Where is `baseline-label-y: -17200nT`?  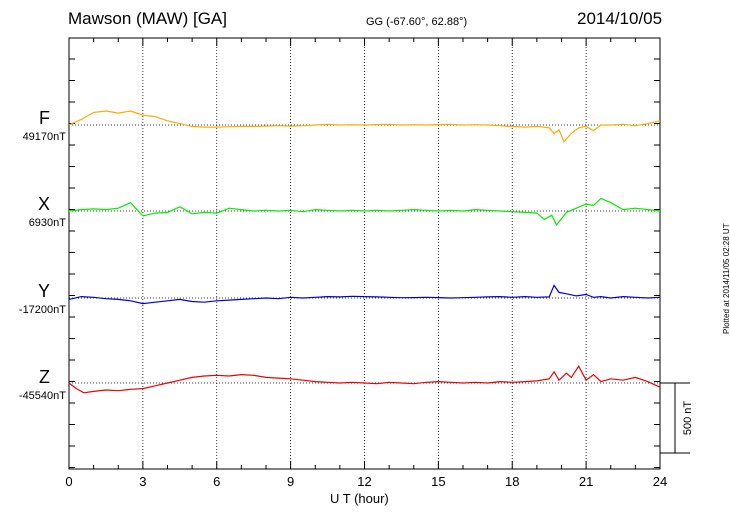
baseline-label-y: -17200nT is located at coordinates (42, 310).